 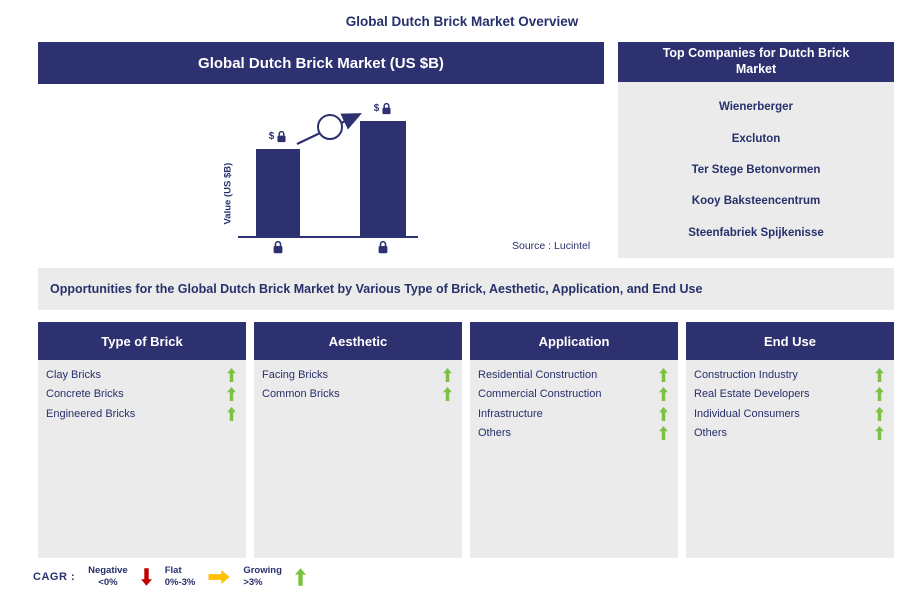 I want to click on segment-item: Common Bricks, so click(x=358, y=395).